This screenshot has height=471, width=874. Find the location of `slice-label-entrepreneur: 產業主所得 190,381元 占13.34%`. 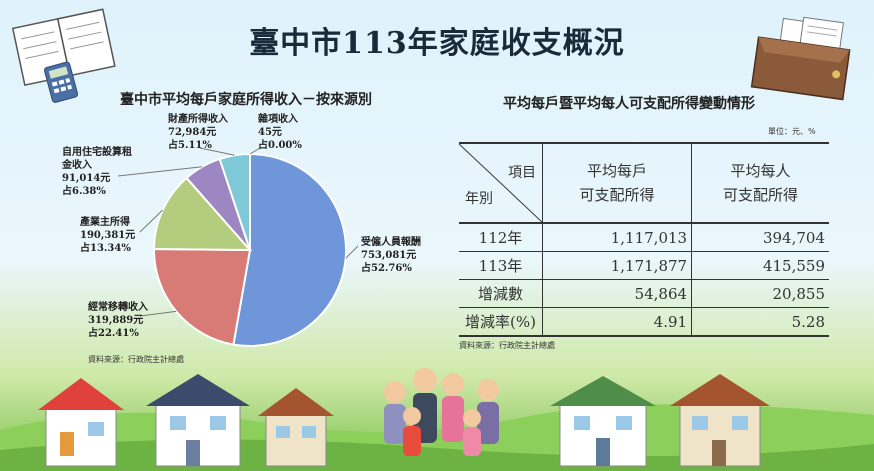

slice-label-entrepreneur: 產業主所得 190,381元 占13.34% is located at coordinates (107, 235).